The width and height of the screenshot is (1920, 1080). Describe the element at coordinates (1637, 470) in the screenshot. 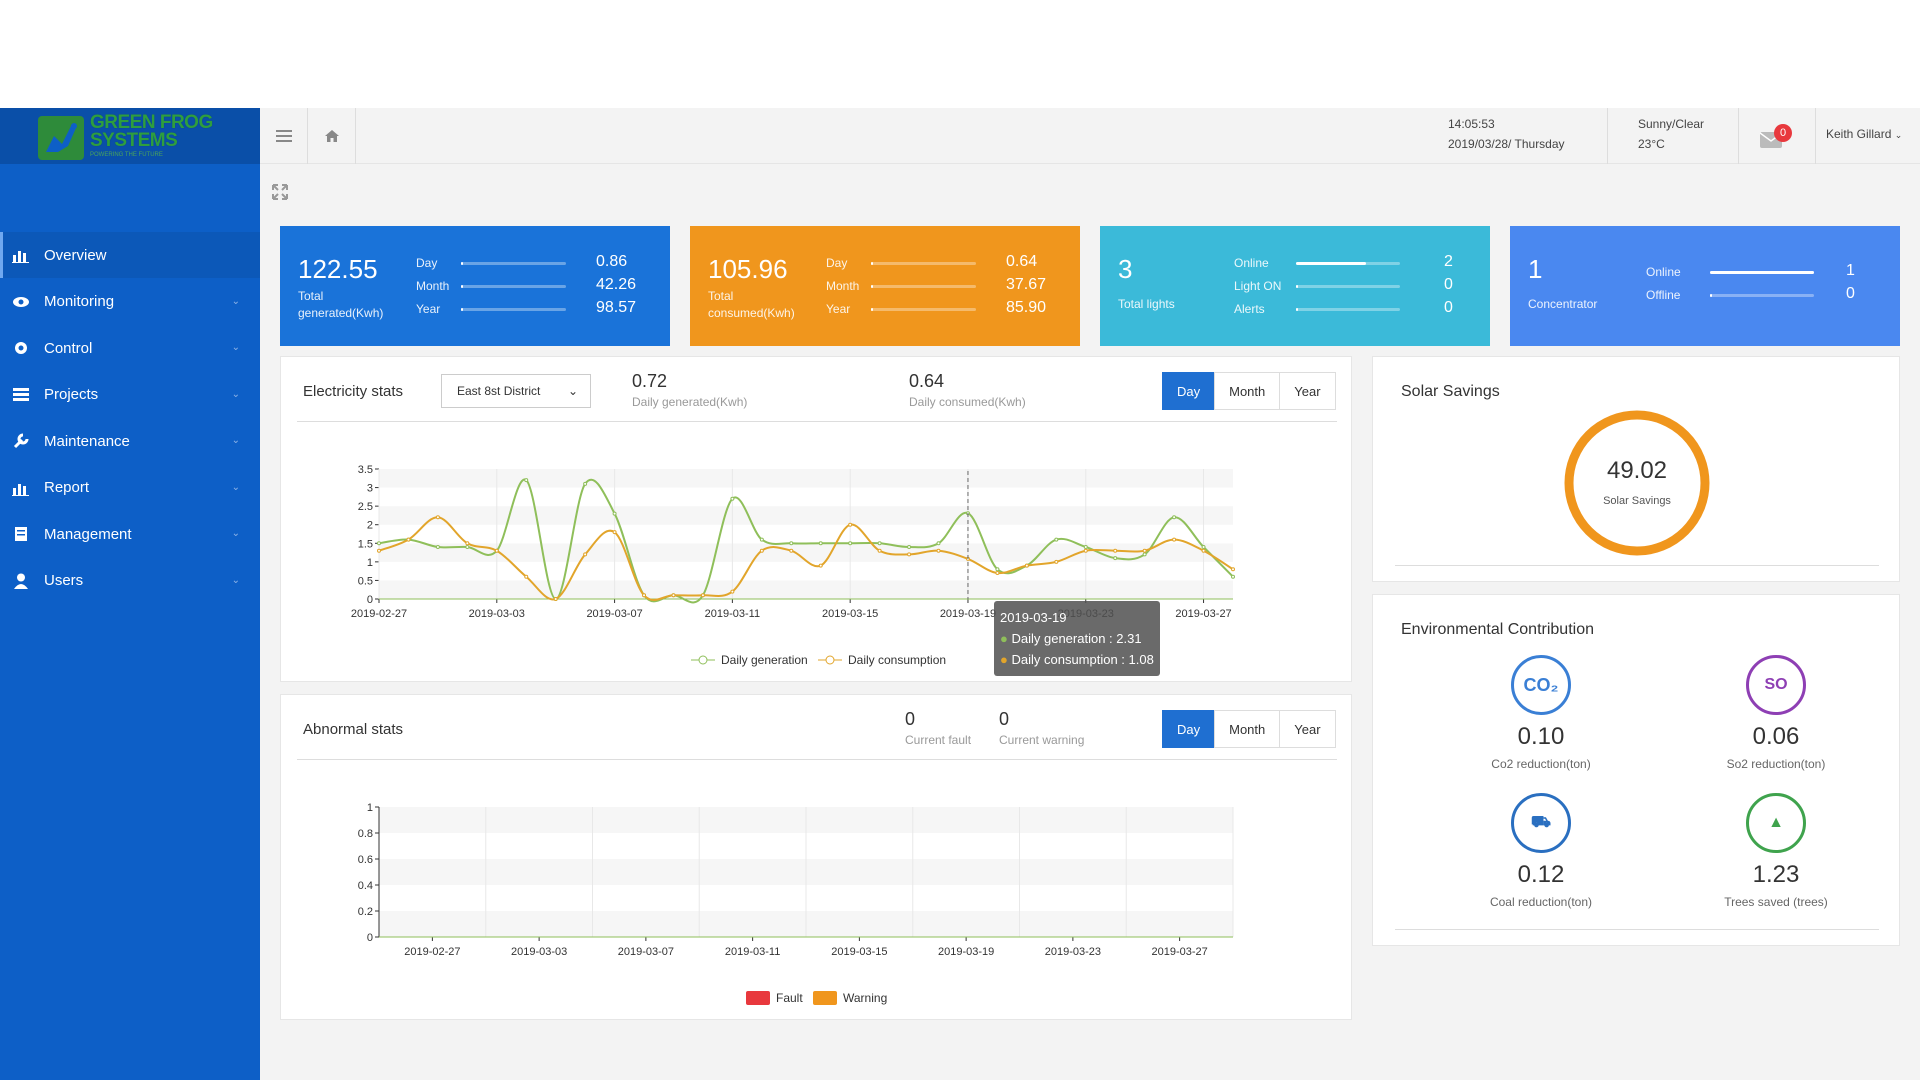

I see `solar-value: 49.02` at that location.